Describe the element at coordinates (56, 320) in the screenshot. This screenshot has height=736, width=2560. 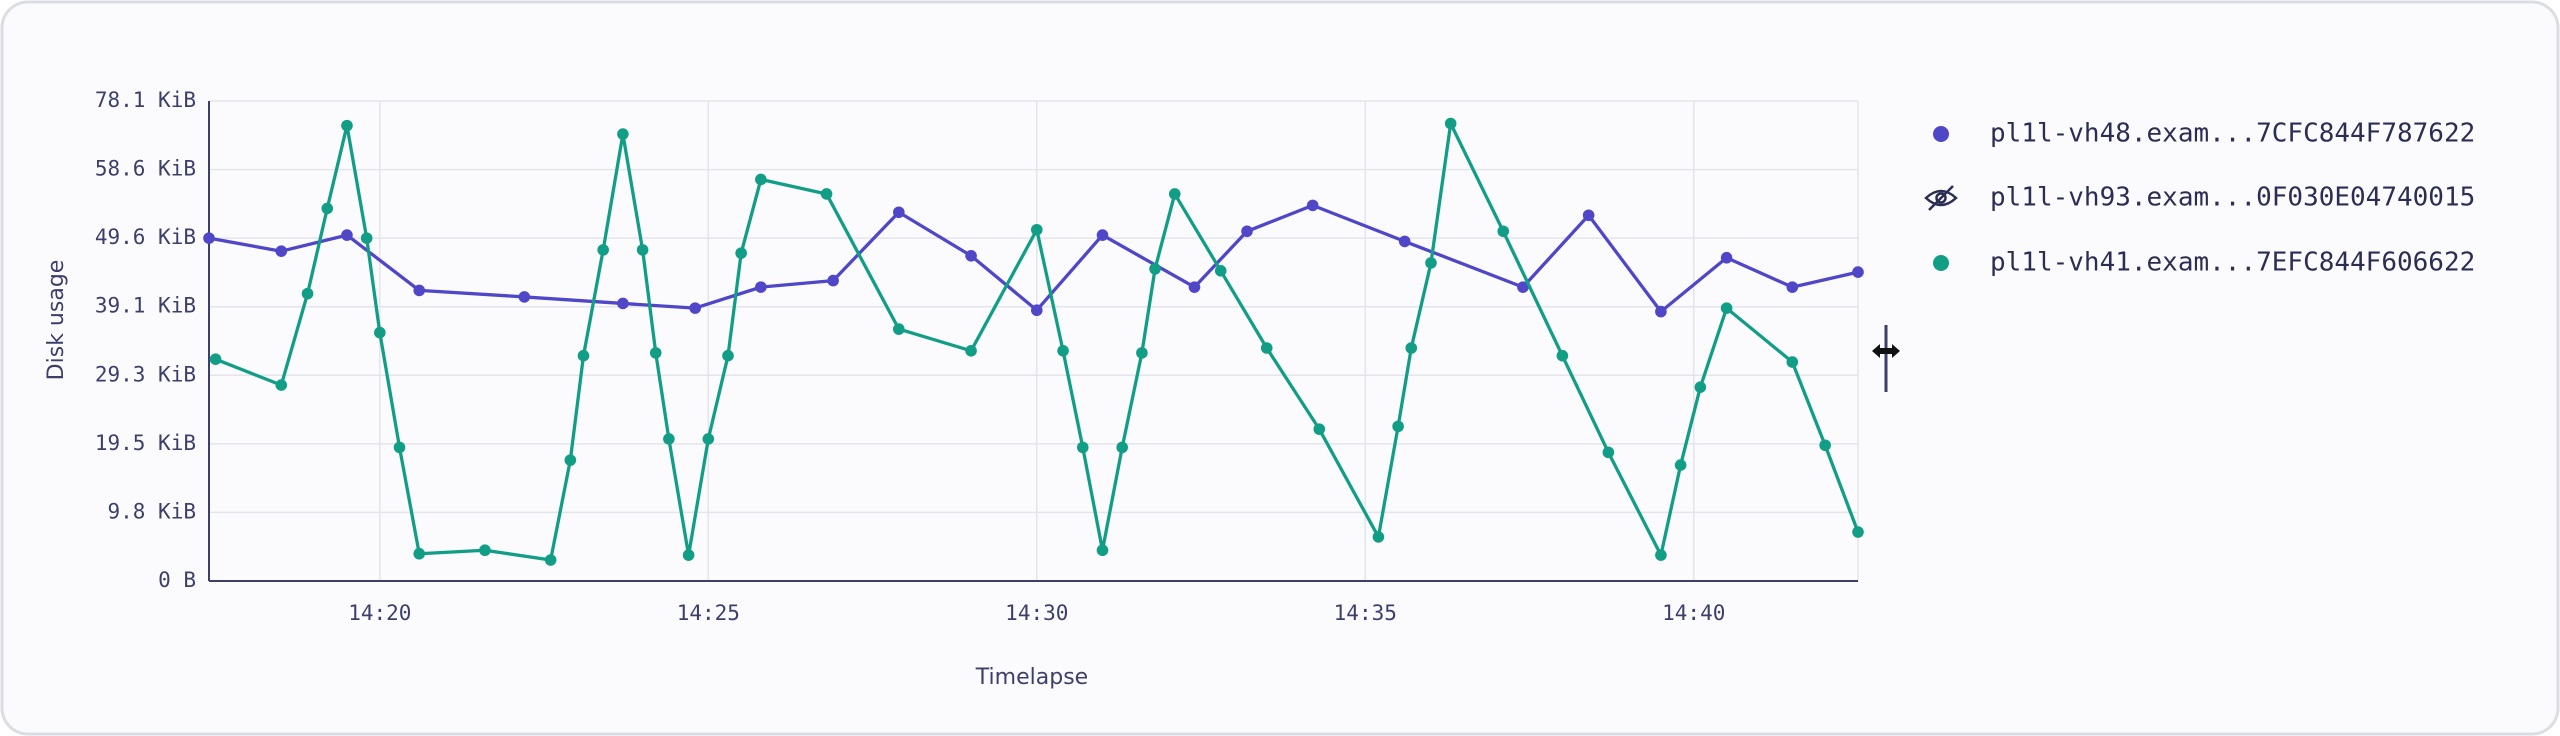
I see `y-axis-label: Disk usage` at that location.